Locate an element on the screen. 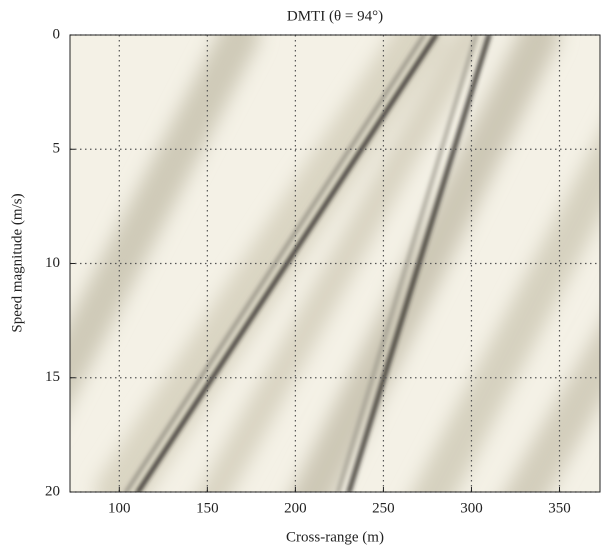  y-tick-label: 15 is located at coordinates (52, 377).